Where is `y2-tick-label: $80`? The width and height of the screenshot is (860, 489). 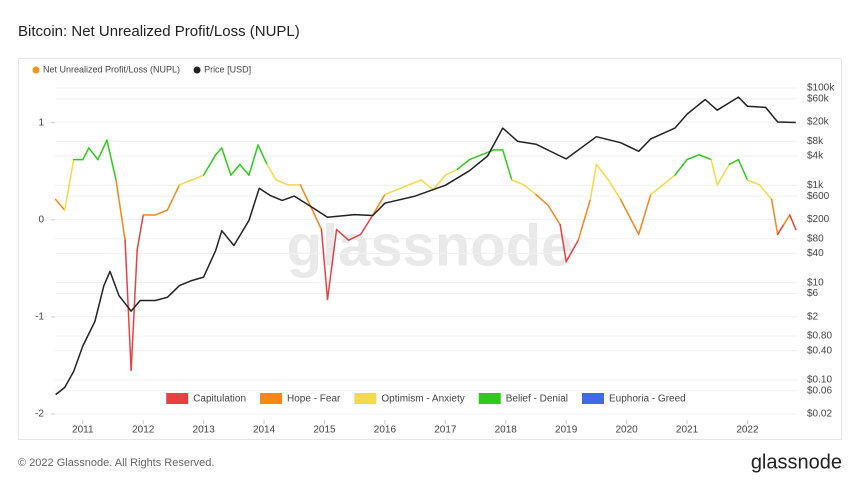
y2-tick-label: $80 is located at coordinates (815, 238).